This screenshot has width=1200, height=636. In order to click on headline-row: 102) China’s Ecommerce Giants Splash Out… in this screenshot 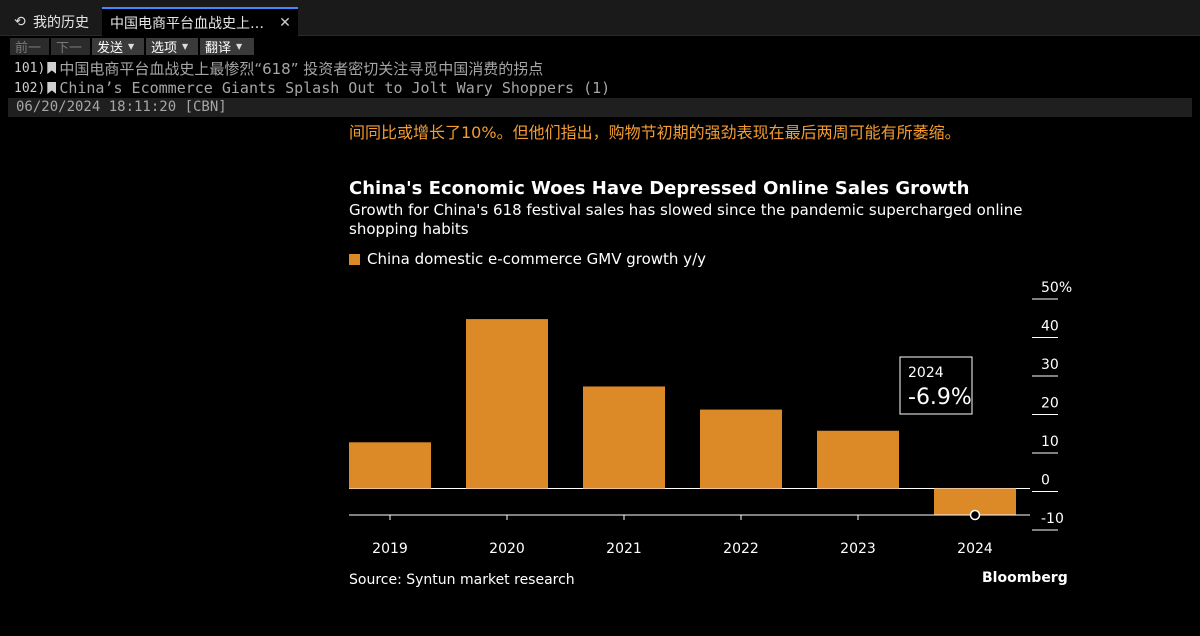, I will do `click(312, 88)`.